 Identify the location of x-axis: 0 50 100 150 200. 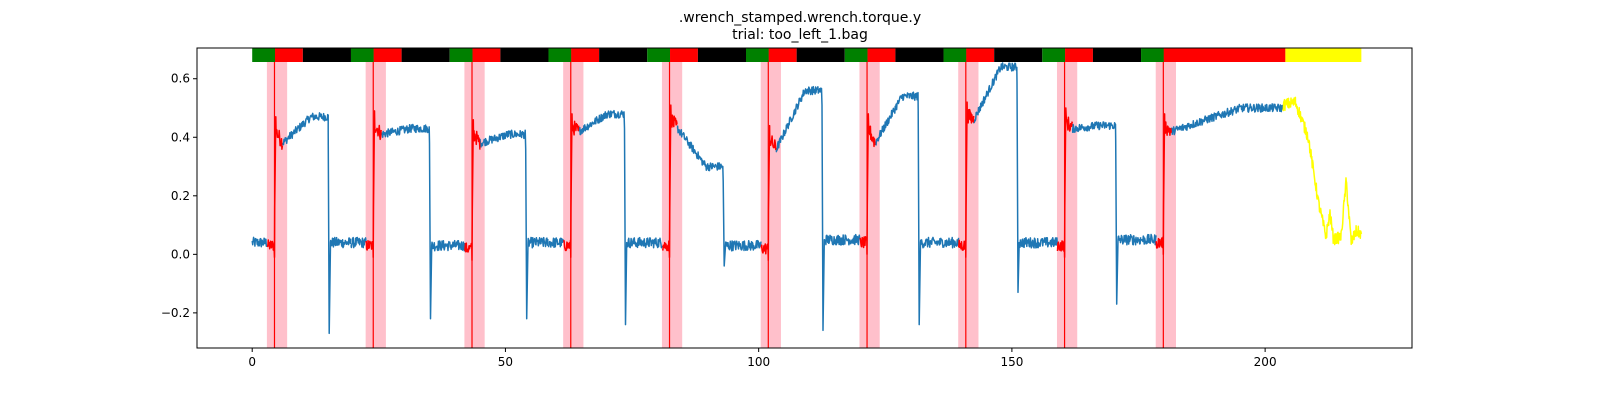
(762, 358).